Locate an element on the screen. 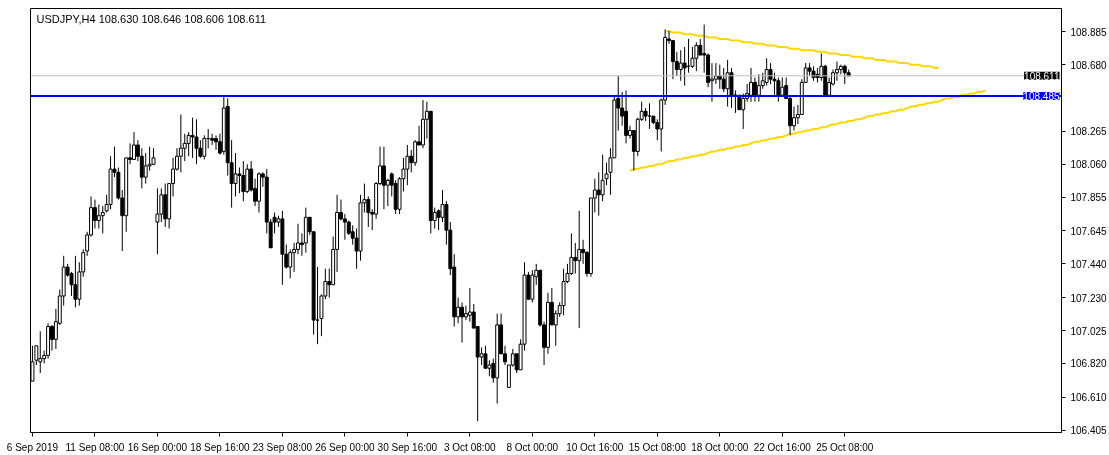 This screenshot has height=455, width=1109. y-tick-label: 107.025 is located at coordinates (1089, 331).